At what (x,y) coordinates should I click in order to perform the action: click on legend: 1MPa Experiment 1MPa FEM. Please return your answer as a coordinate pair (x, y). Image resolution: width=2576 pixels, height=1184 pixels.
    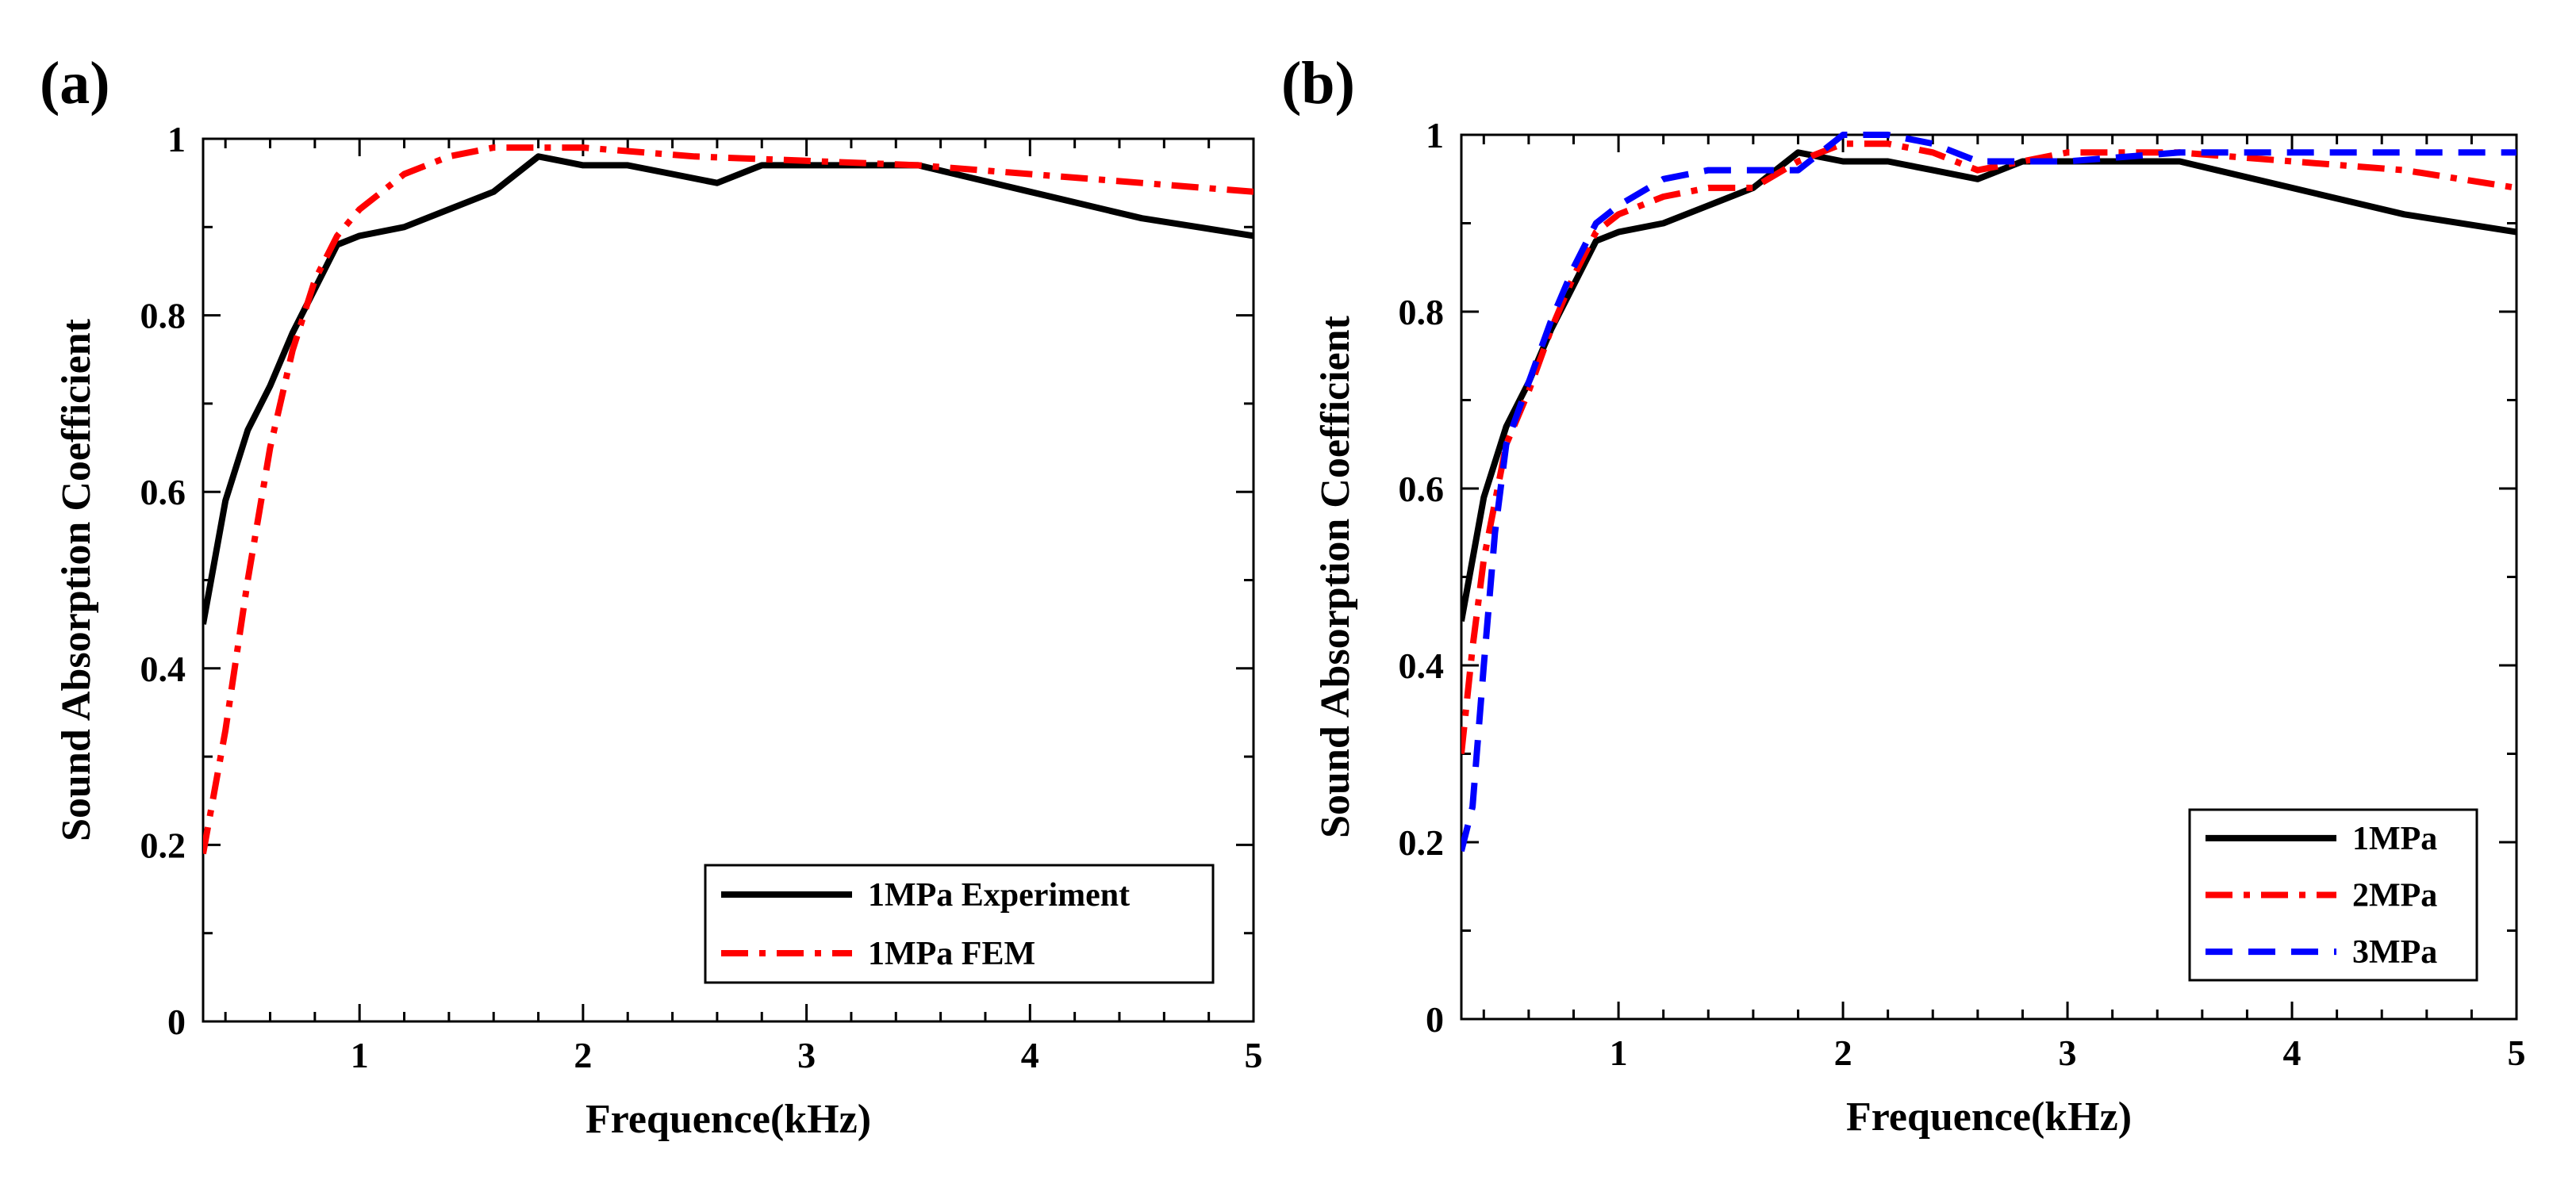
    Looking at the image, I should click on (959, 924).